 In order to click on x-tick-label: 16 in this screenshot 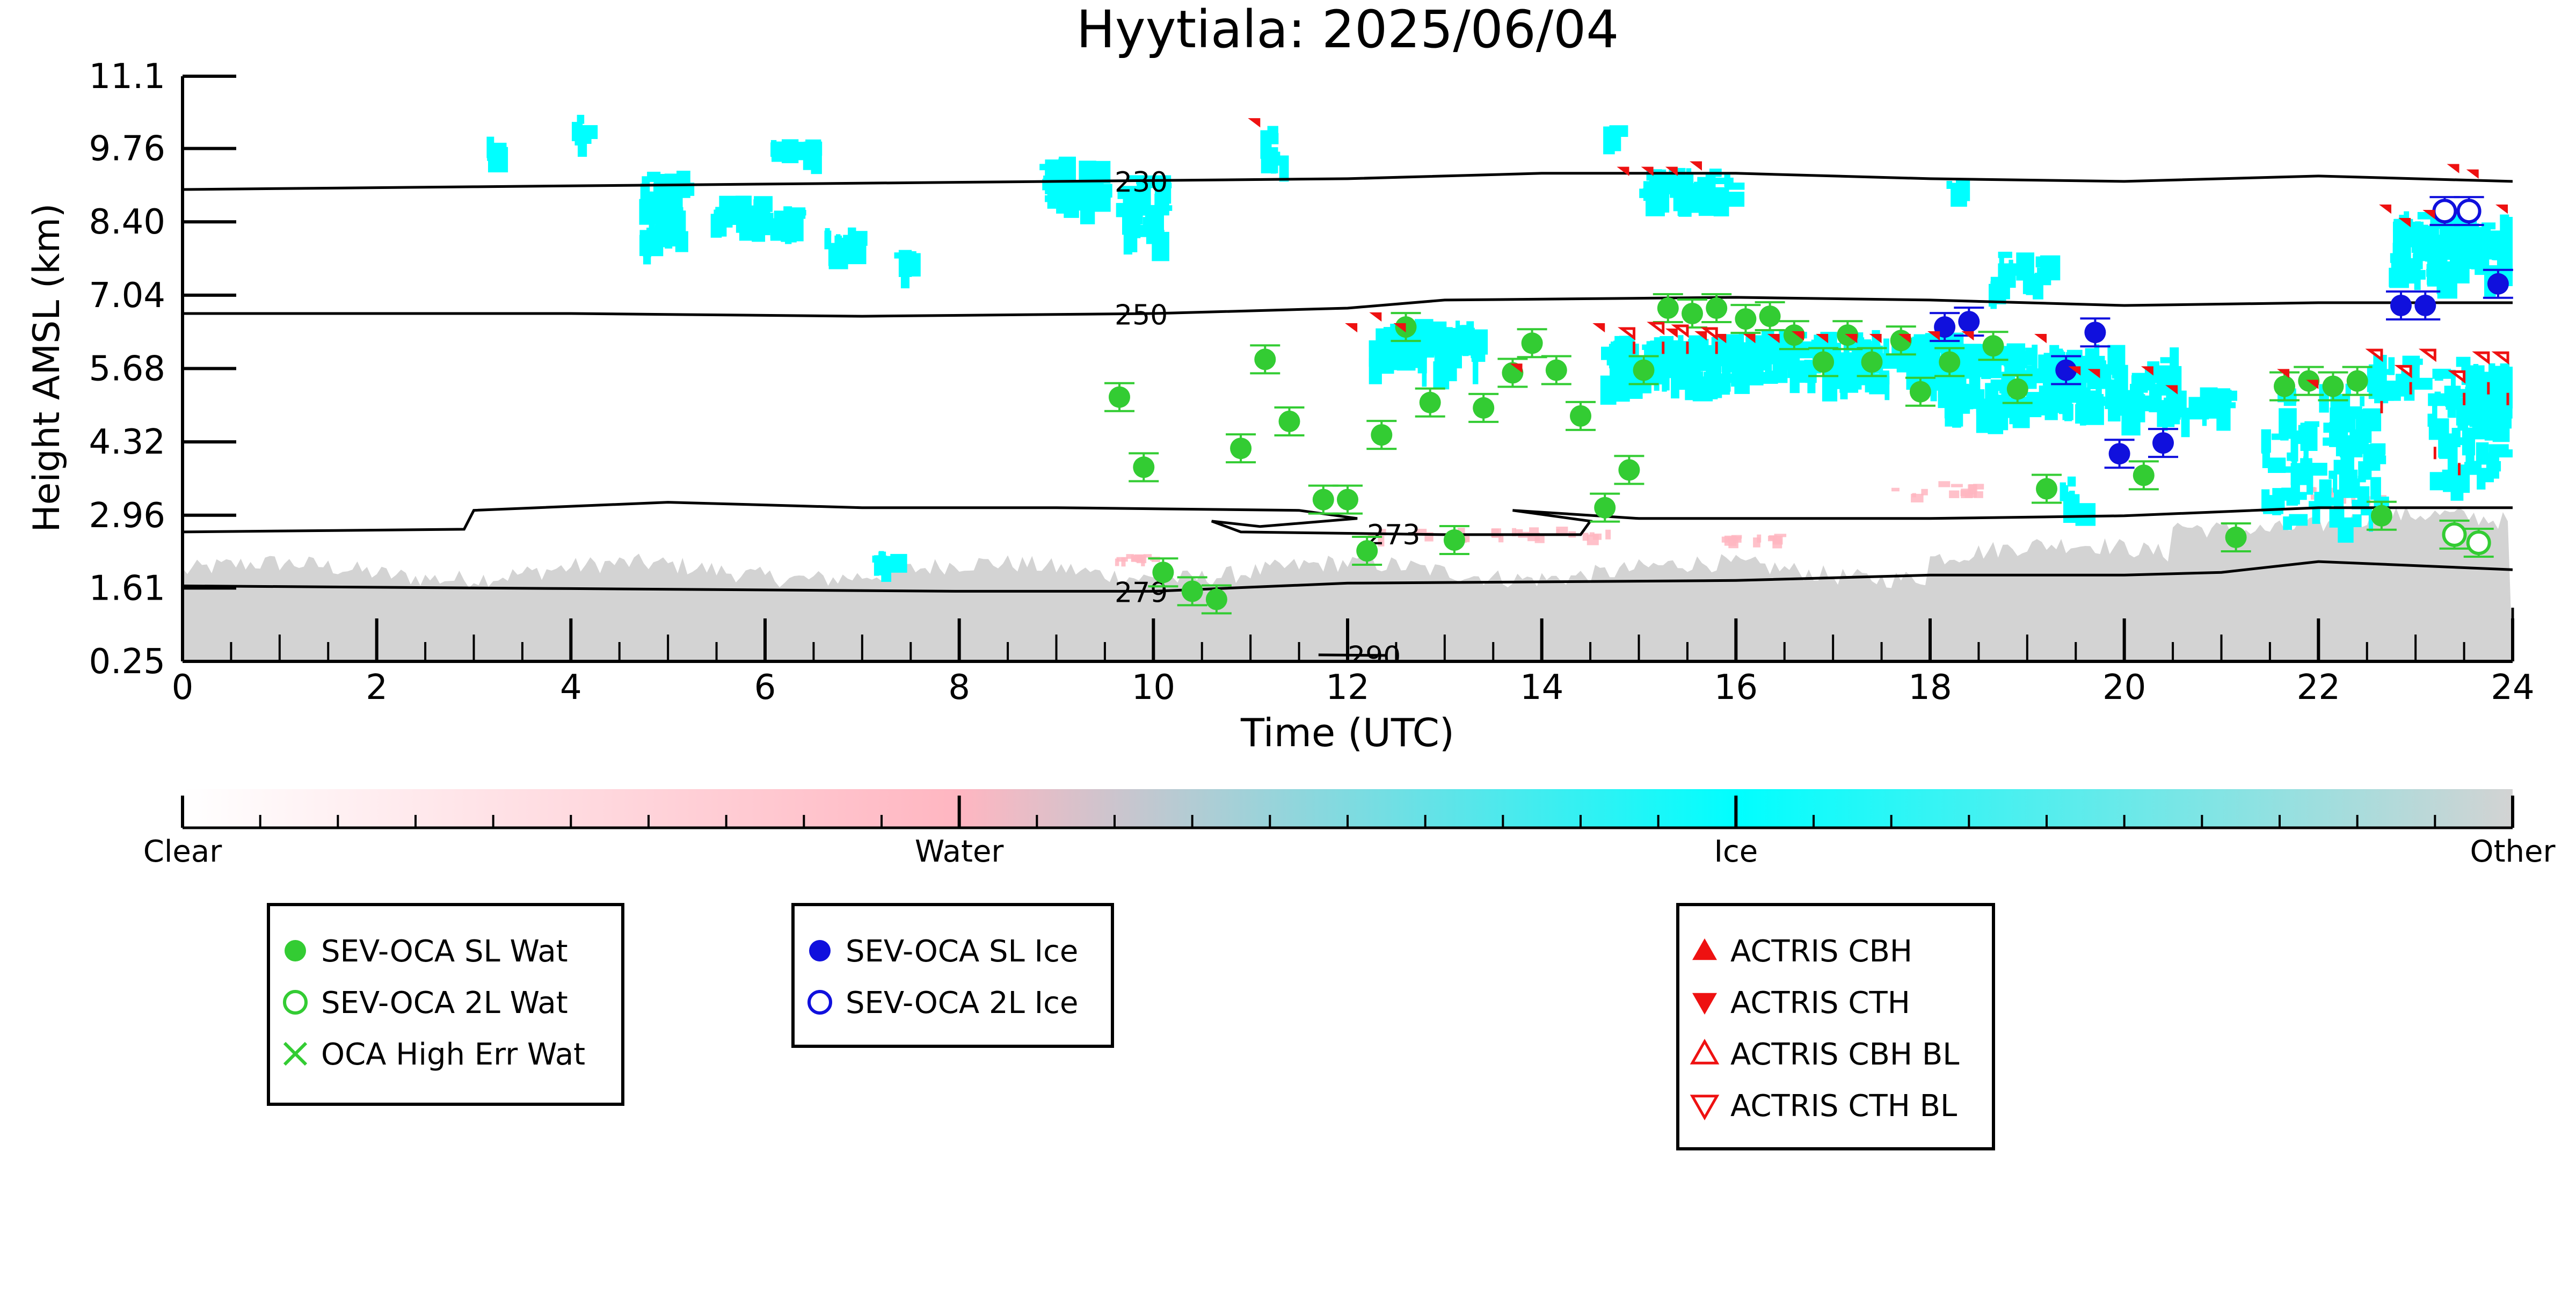, I will do `click(1736, 688)`.